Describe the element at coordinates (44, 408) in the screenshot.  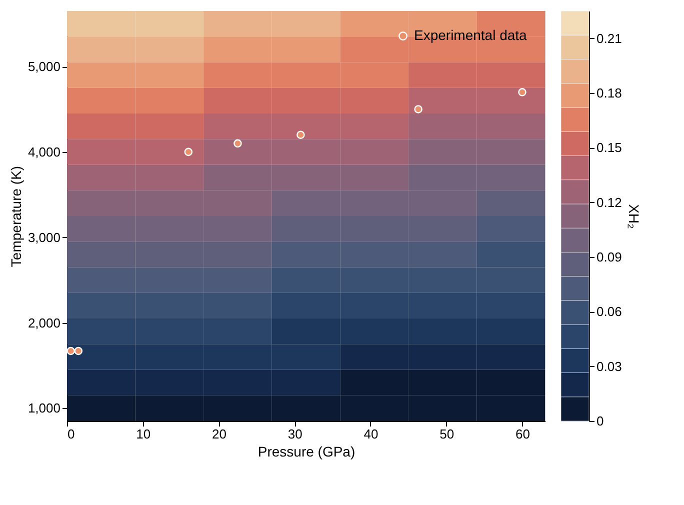
I see `y-tick-label: 1,000` at that location.